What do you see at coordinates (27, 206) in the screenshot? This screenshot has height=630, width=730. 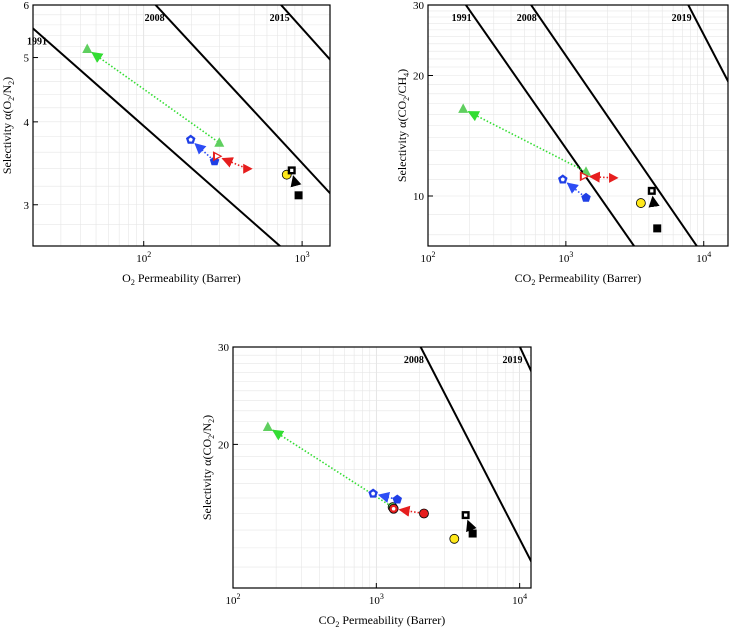 I see `y-tick-label: 3` at bounding box center [27, 206].